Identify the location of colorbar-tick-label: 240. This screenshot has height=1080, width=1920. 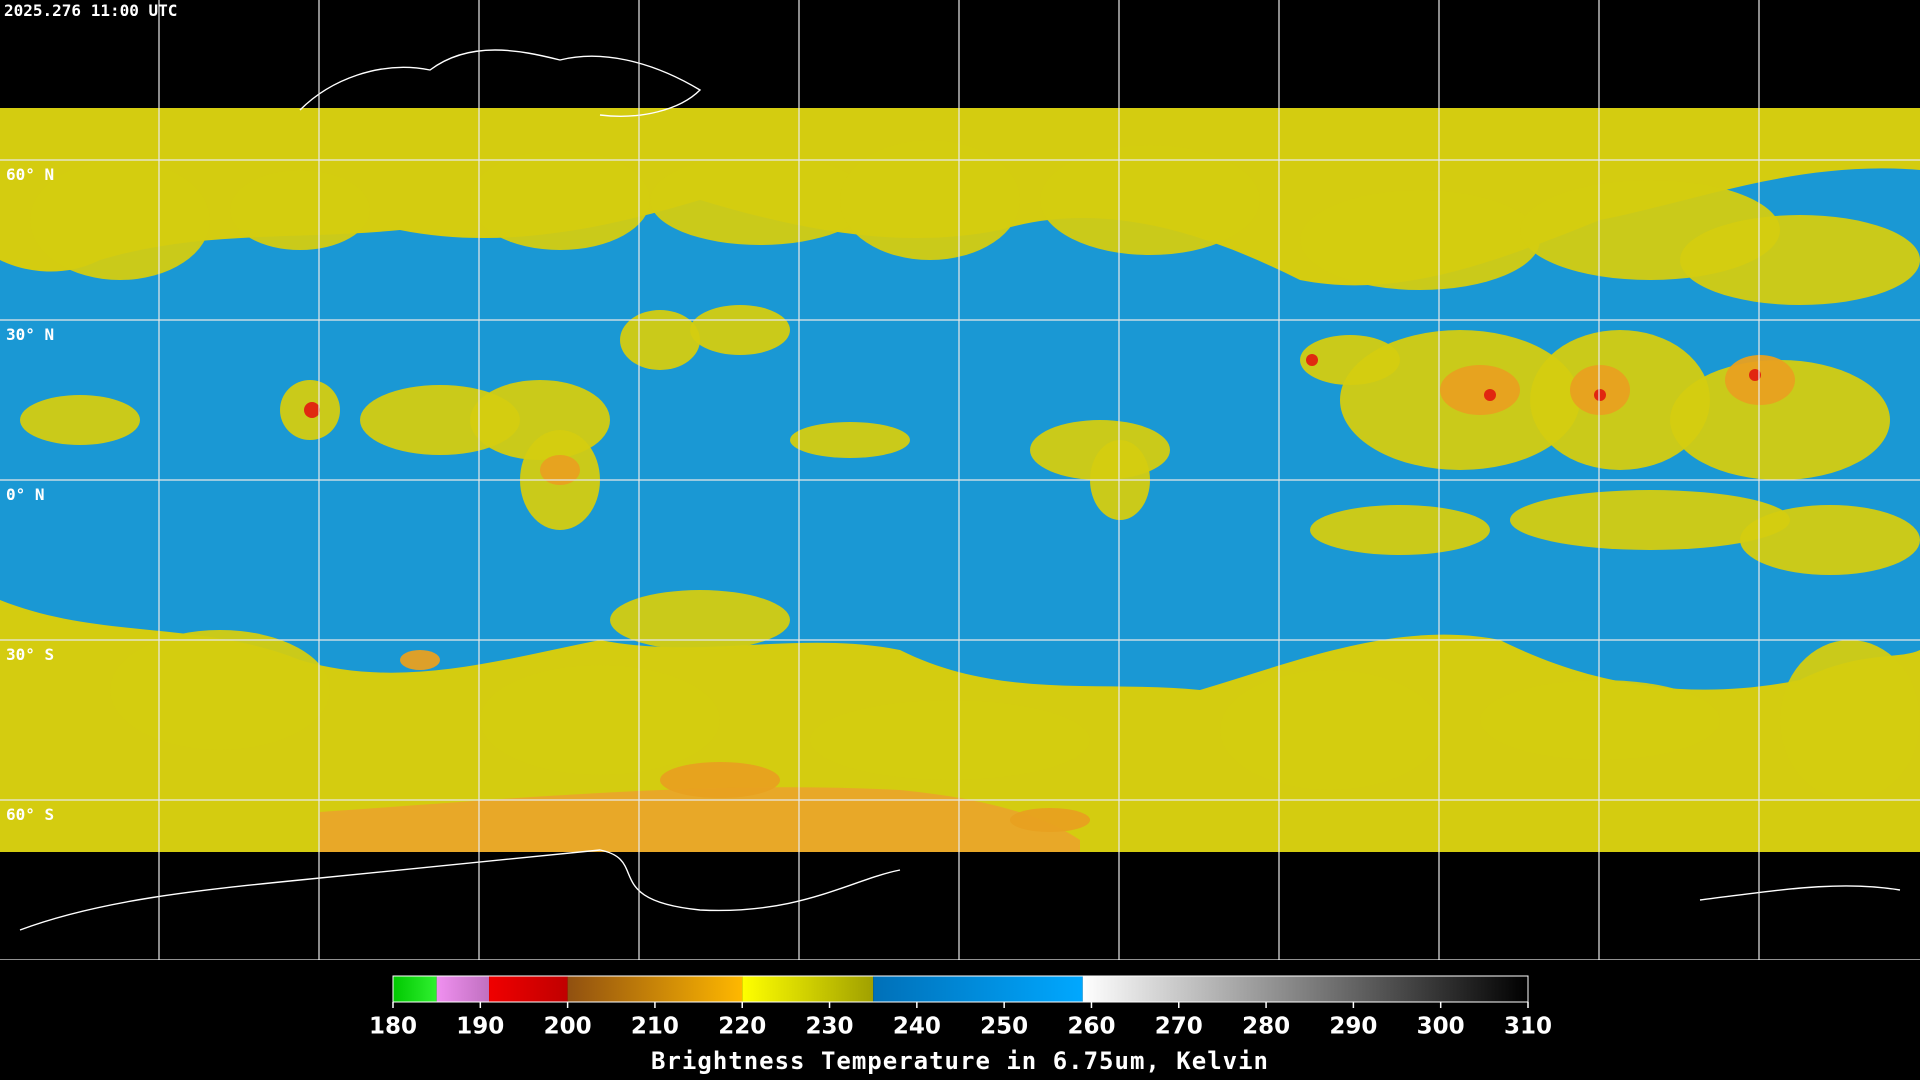
(917, 1027).